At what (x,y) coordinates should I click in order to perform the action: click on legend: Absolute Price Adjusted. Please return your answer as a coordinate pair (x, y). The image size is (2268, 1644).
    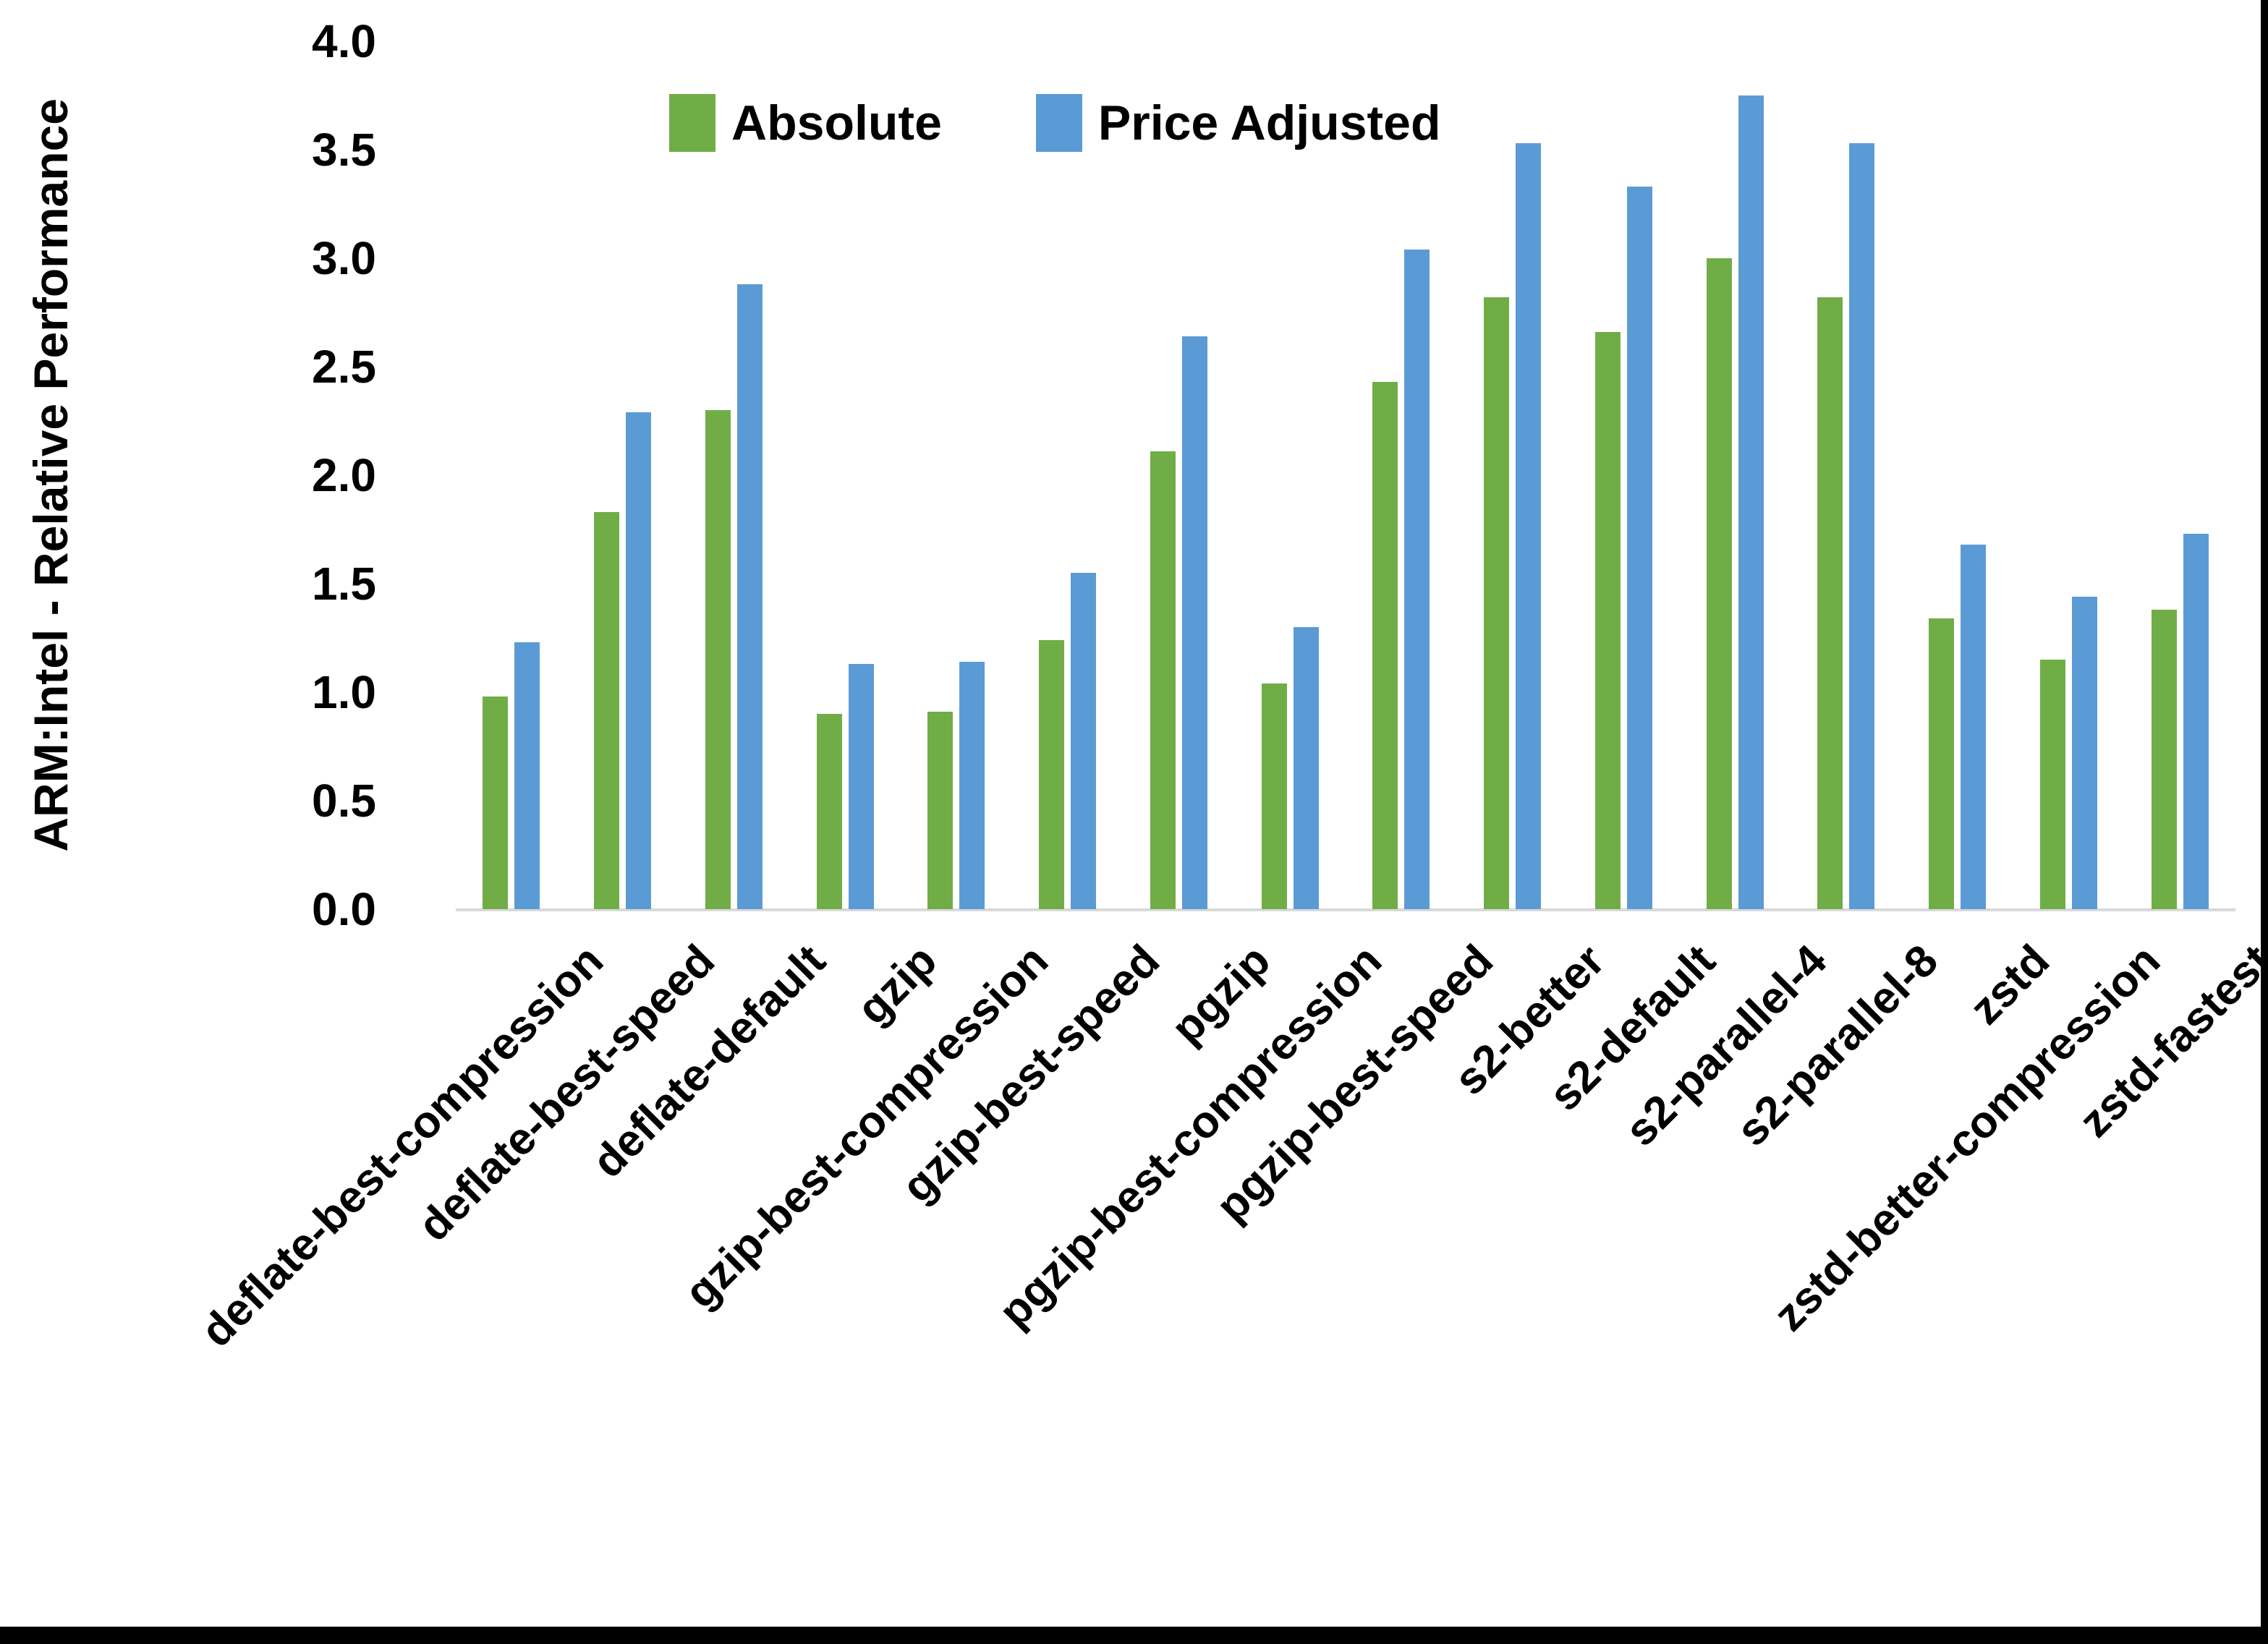
    Looking at the image, I should click on (1055, 123).